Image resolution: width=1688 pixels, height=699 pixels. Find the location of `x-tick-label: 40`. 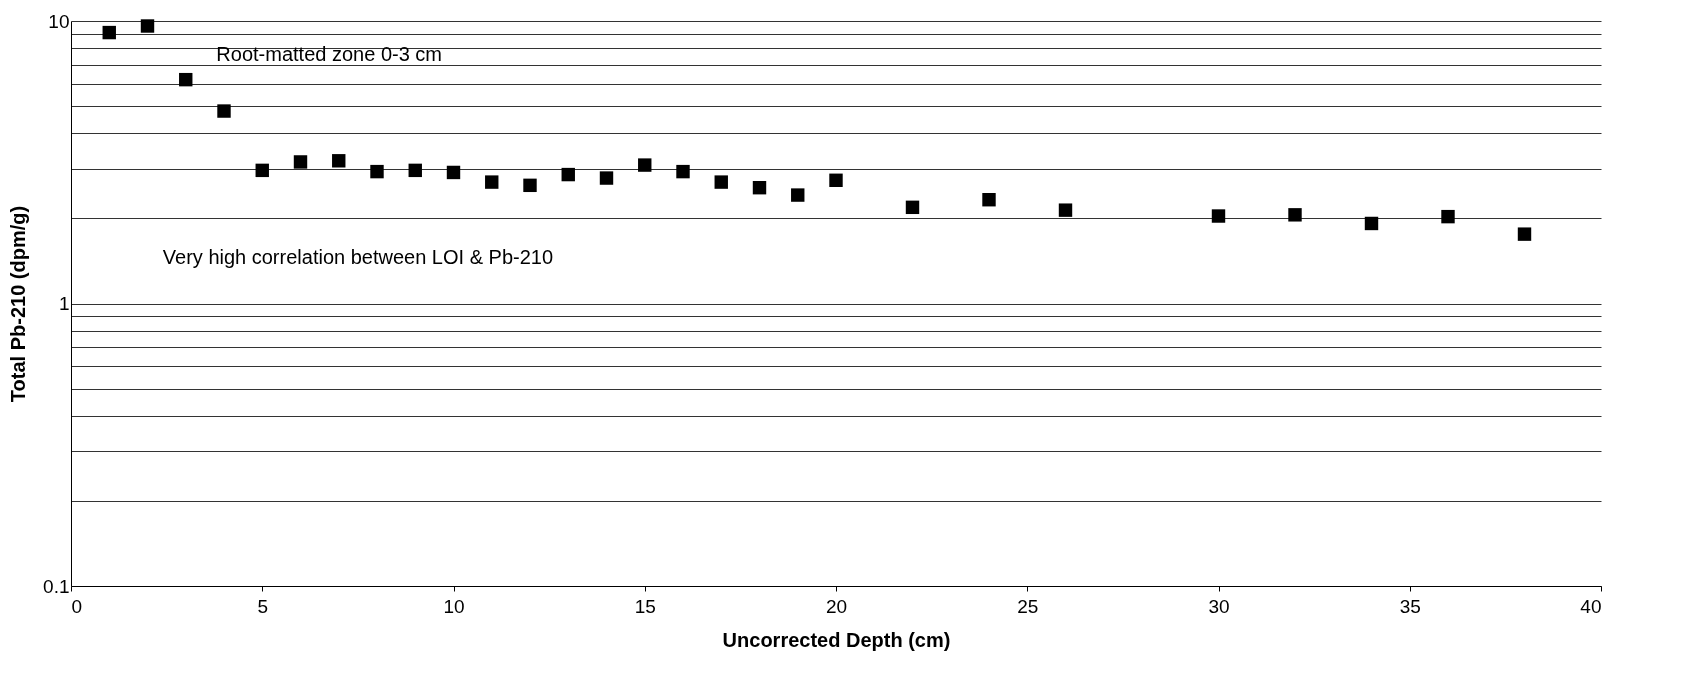

x-tick-label: 40 is located at coordinates (1591, 606).